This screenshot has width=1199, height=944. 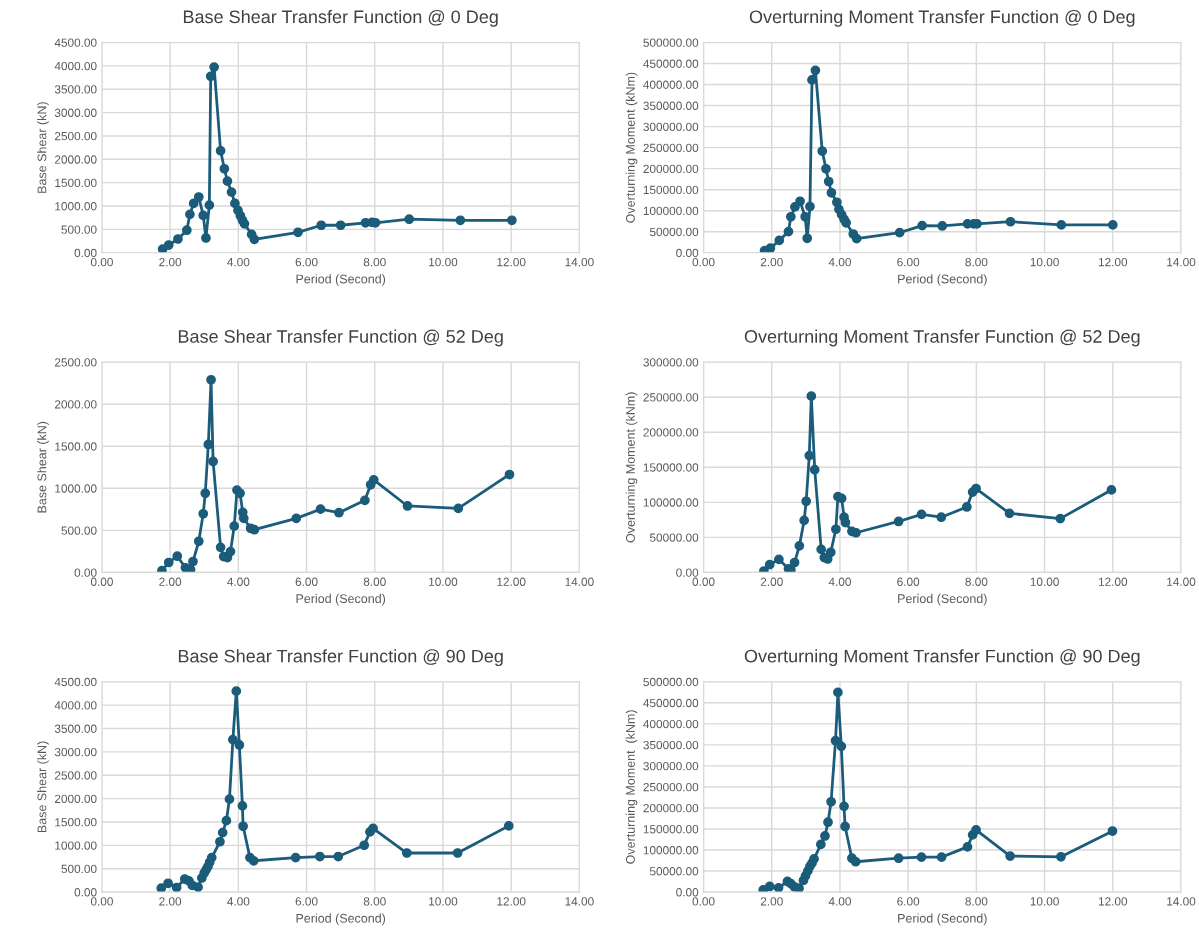 What do you see at coordinates (340, 18) in the screenshot?
I see `chart-title: Base Shear Transfer Function @ 0 Deg` at bounding box center [340, 18].